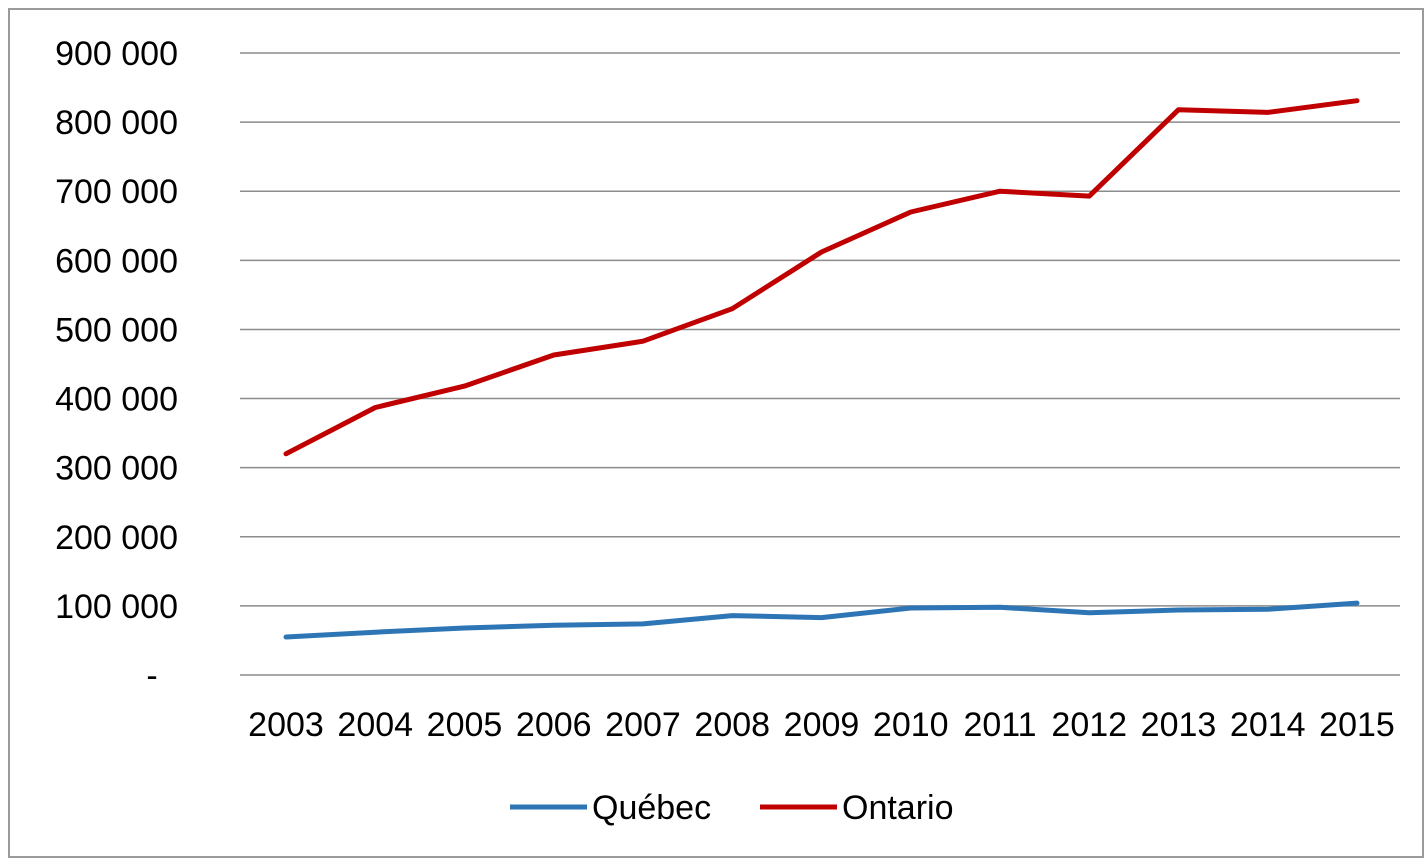 The image size is (1428, 864). Describe the element at coordinates (732, 725) in the screenshot. I see `x-tick-label: 2008` at that location.